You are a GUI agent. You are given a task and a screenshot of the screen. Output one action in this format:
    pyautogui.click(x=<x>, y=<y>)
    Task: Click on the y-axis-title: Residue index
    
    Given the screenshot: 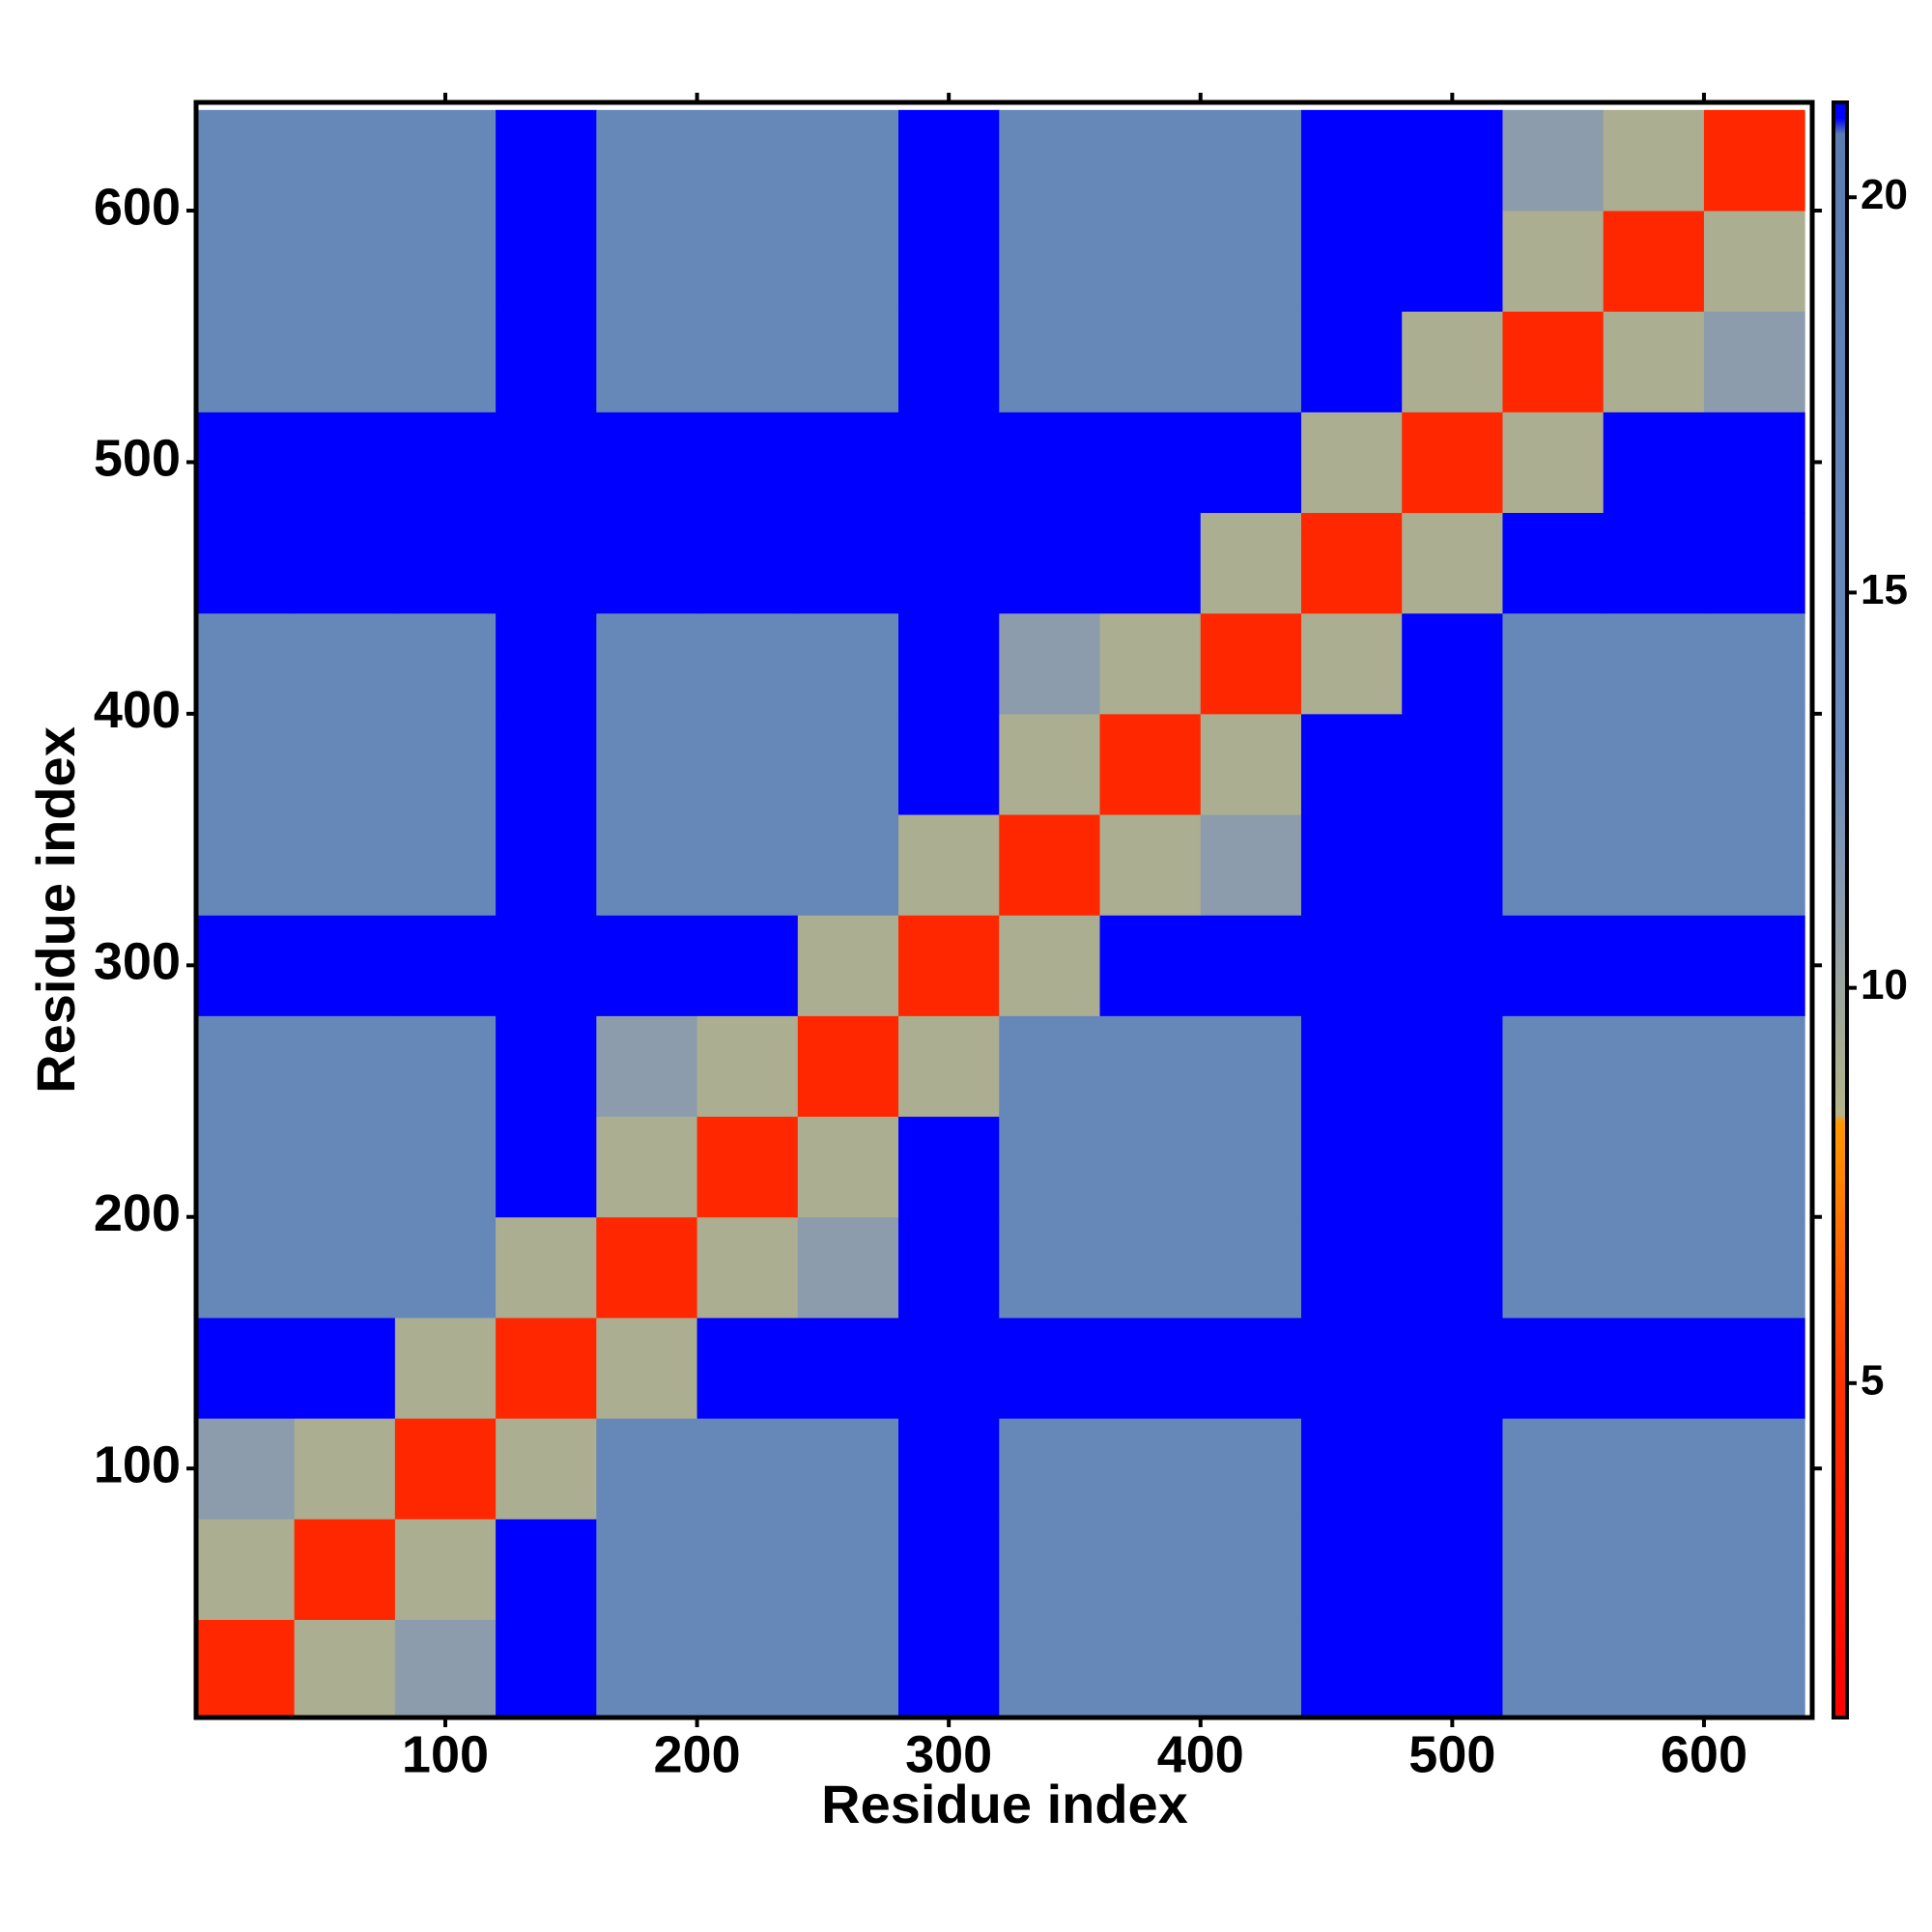 What is the action you would take?
    pyautogui.click(x=55, y=910)
    